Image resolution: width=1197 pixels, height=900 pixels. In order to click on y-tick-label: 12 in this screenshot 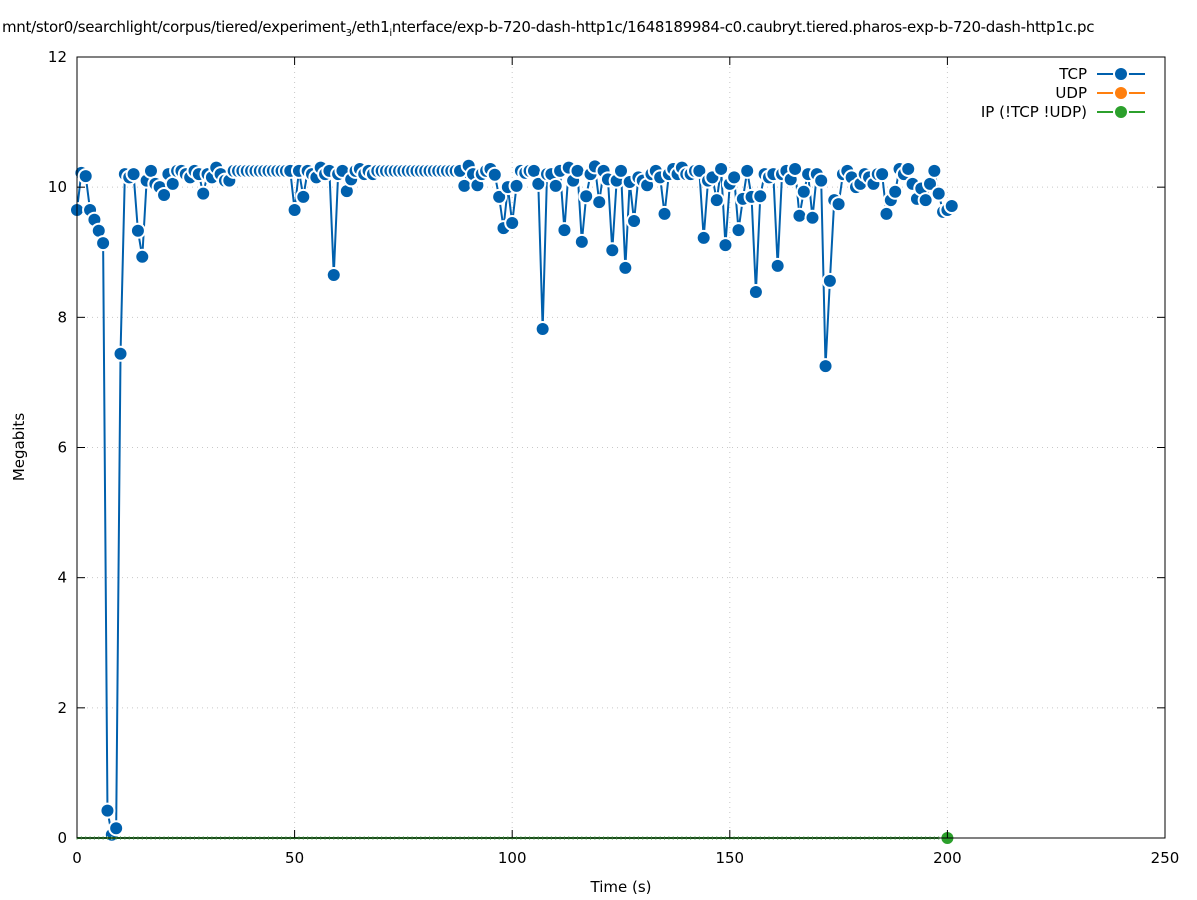, I will do `click(57, 57)`.